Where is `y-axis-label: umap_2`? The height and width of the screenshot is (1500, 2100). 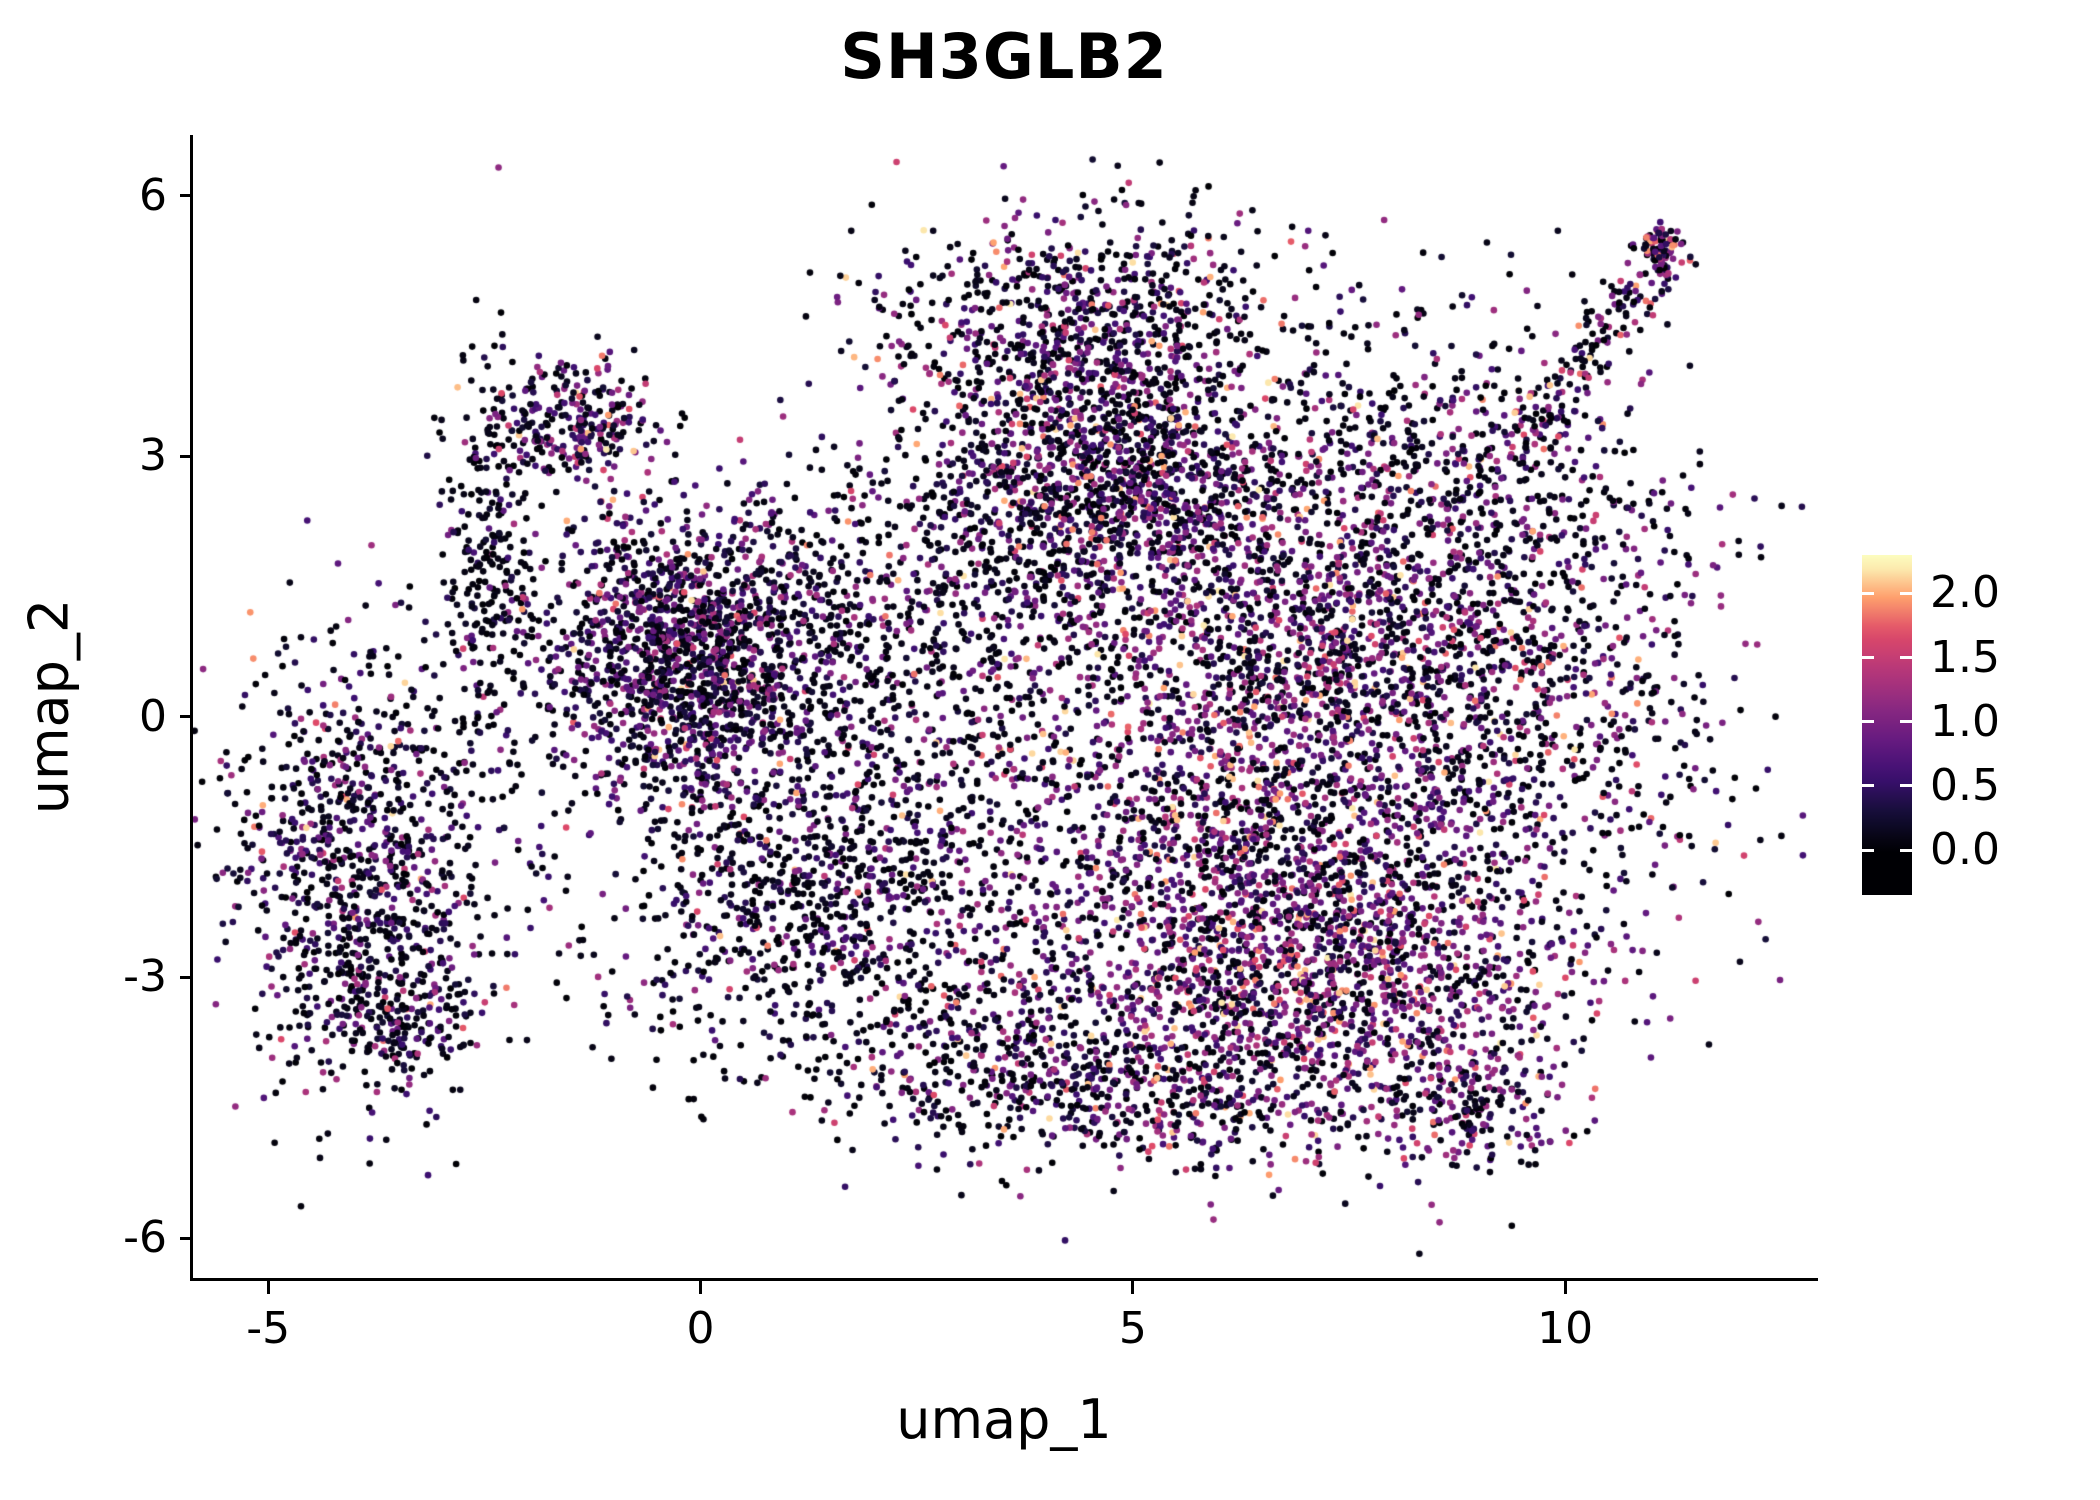 y-axis-label: umap_2 is located at coordinates (49, 706).